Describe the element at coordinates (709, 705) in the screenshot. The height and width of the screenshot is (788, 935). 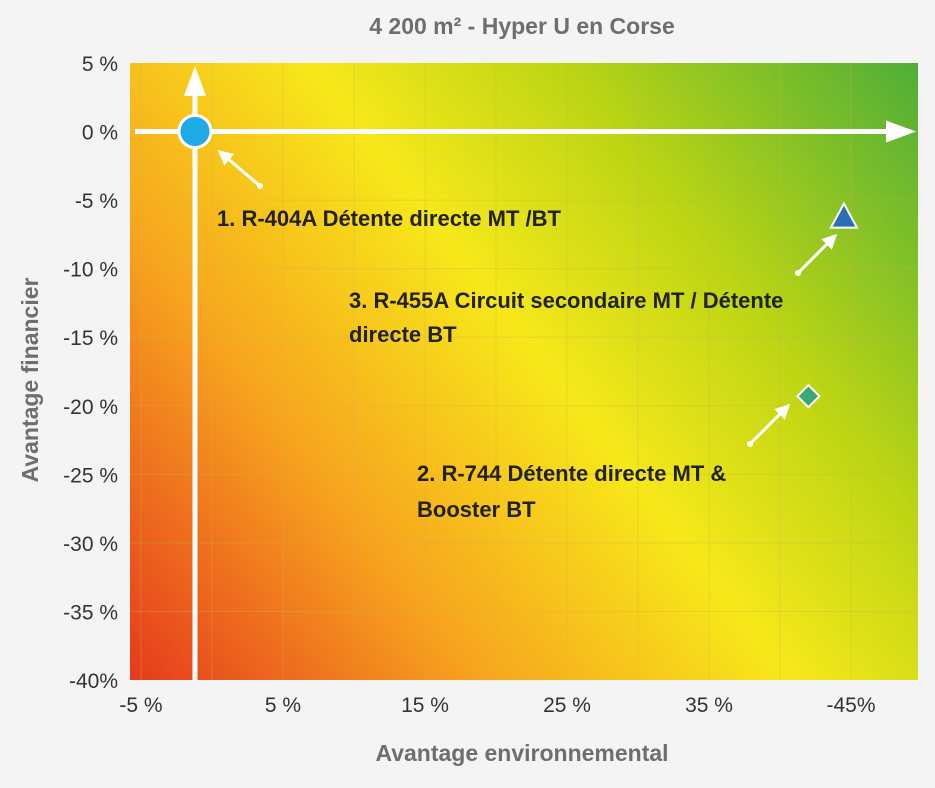
I see `x-tick-label: 35 %` at that location.